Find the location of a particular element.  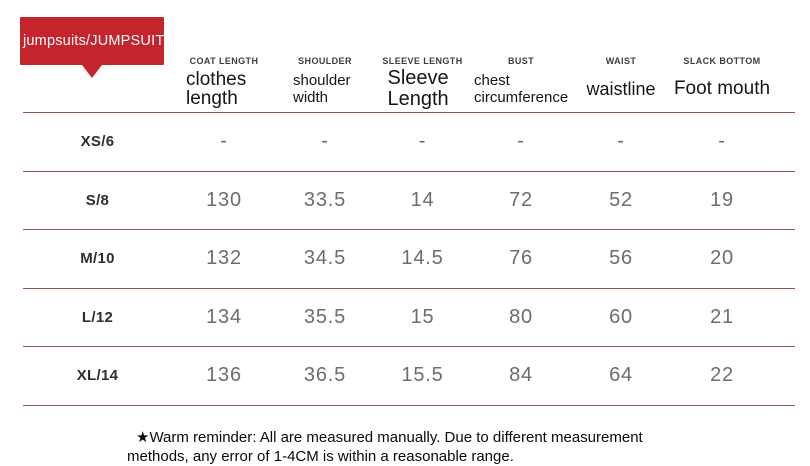

value-cell: 14 is located at coordinates (422, 199).